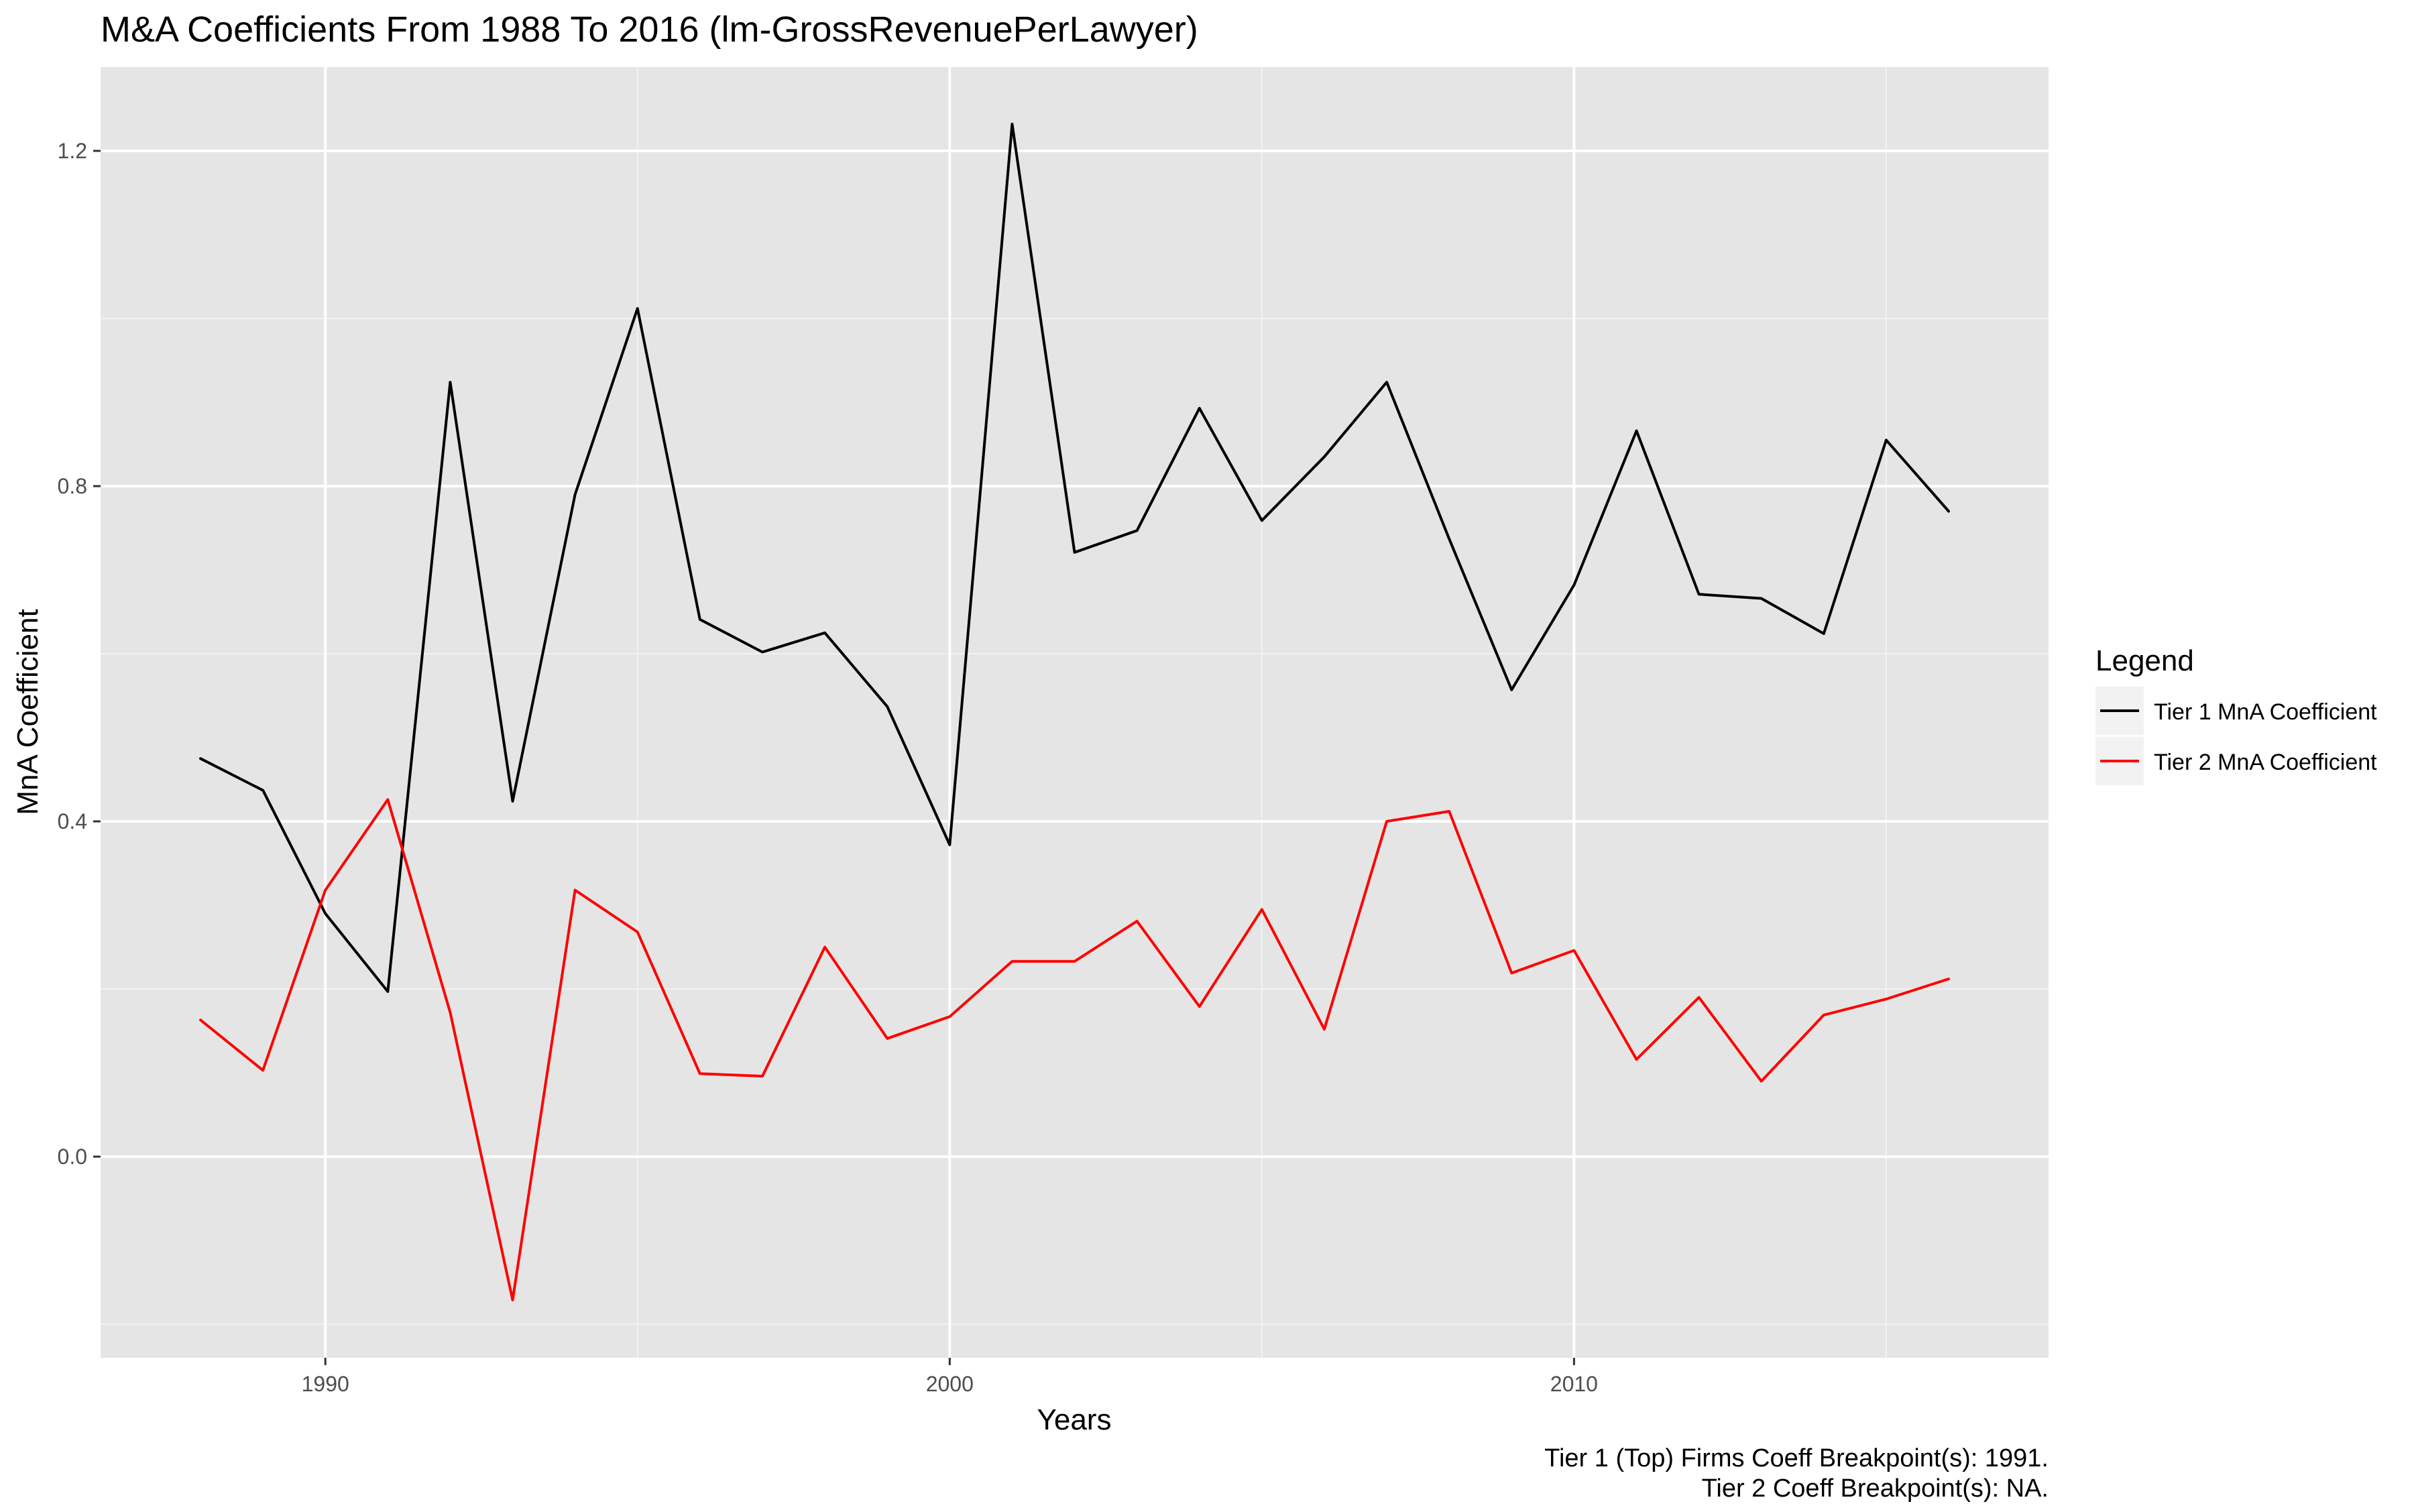 The width and height of the screenshot is (2414, 1512). Describe the element at coordinates (27, 712) in the screenshot. I see `y-axis-label: MnA Coefficient` at that location.